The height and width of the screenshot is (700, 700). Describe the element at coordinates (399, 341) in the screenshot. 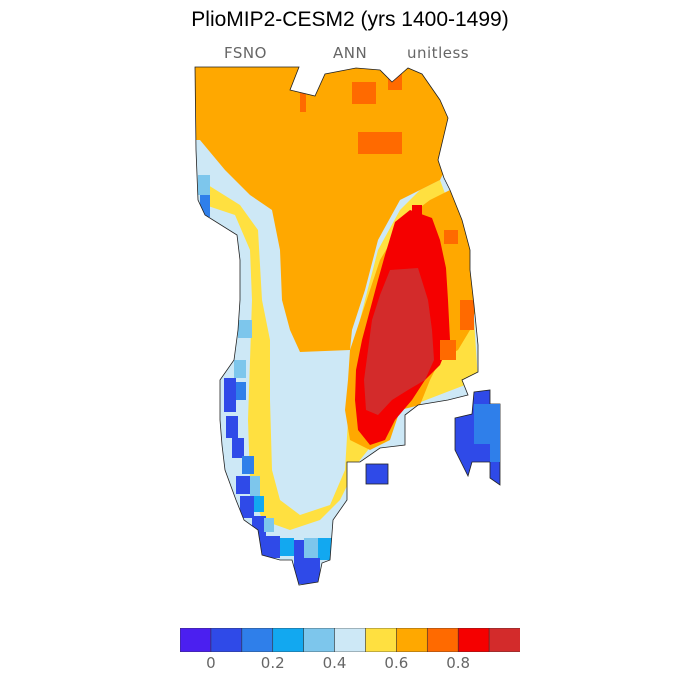

I see `dark-red-core` at that location.